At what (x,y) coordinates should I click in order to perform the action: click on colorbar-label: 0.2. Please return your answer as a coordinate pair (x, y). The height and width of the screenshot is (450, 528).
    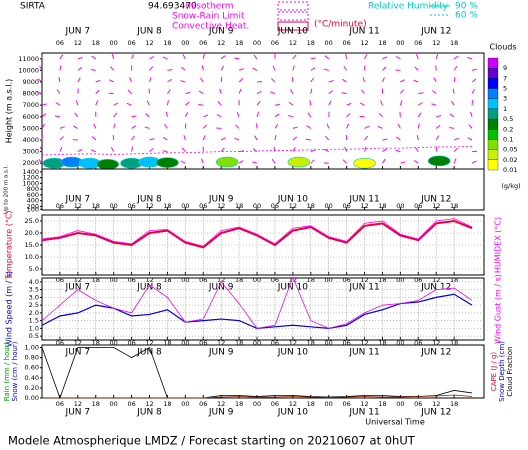
    Looking at the image, I should click on (508, 129).